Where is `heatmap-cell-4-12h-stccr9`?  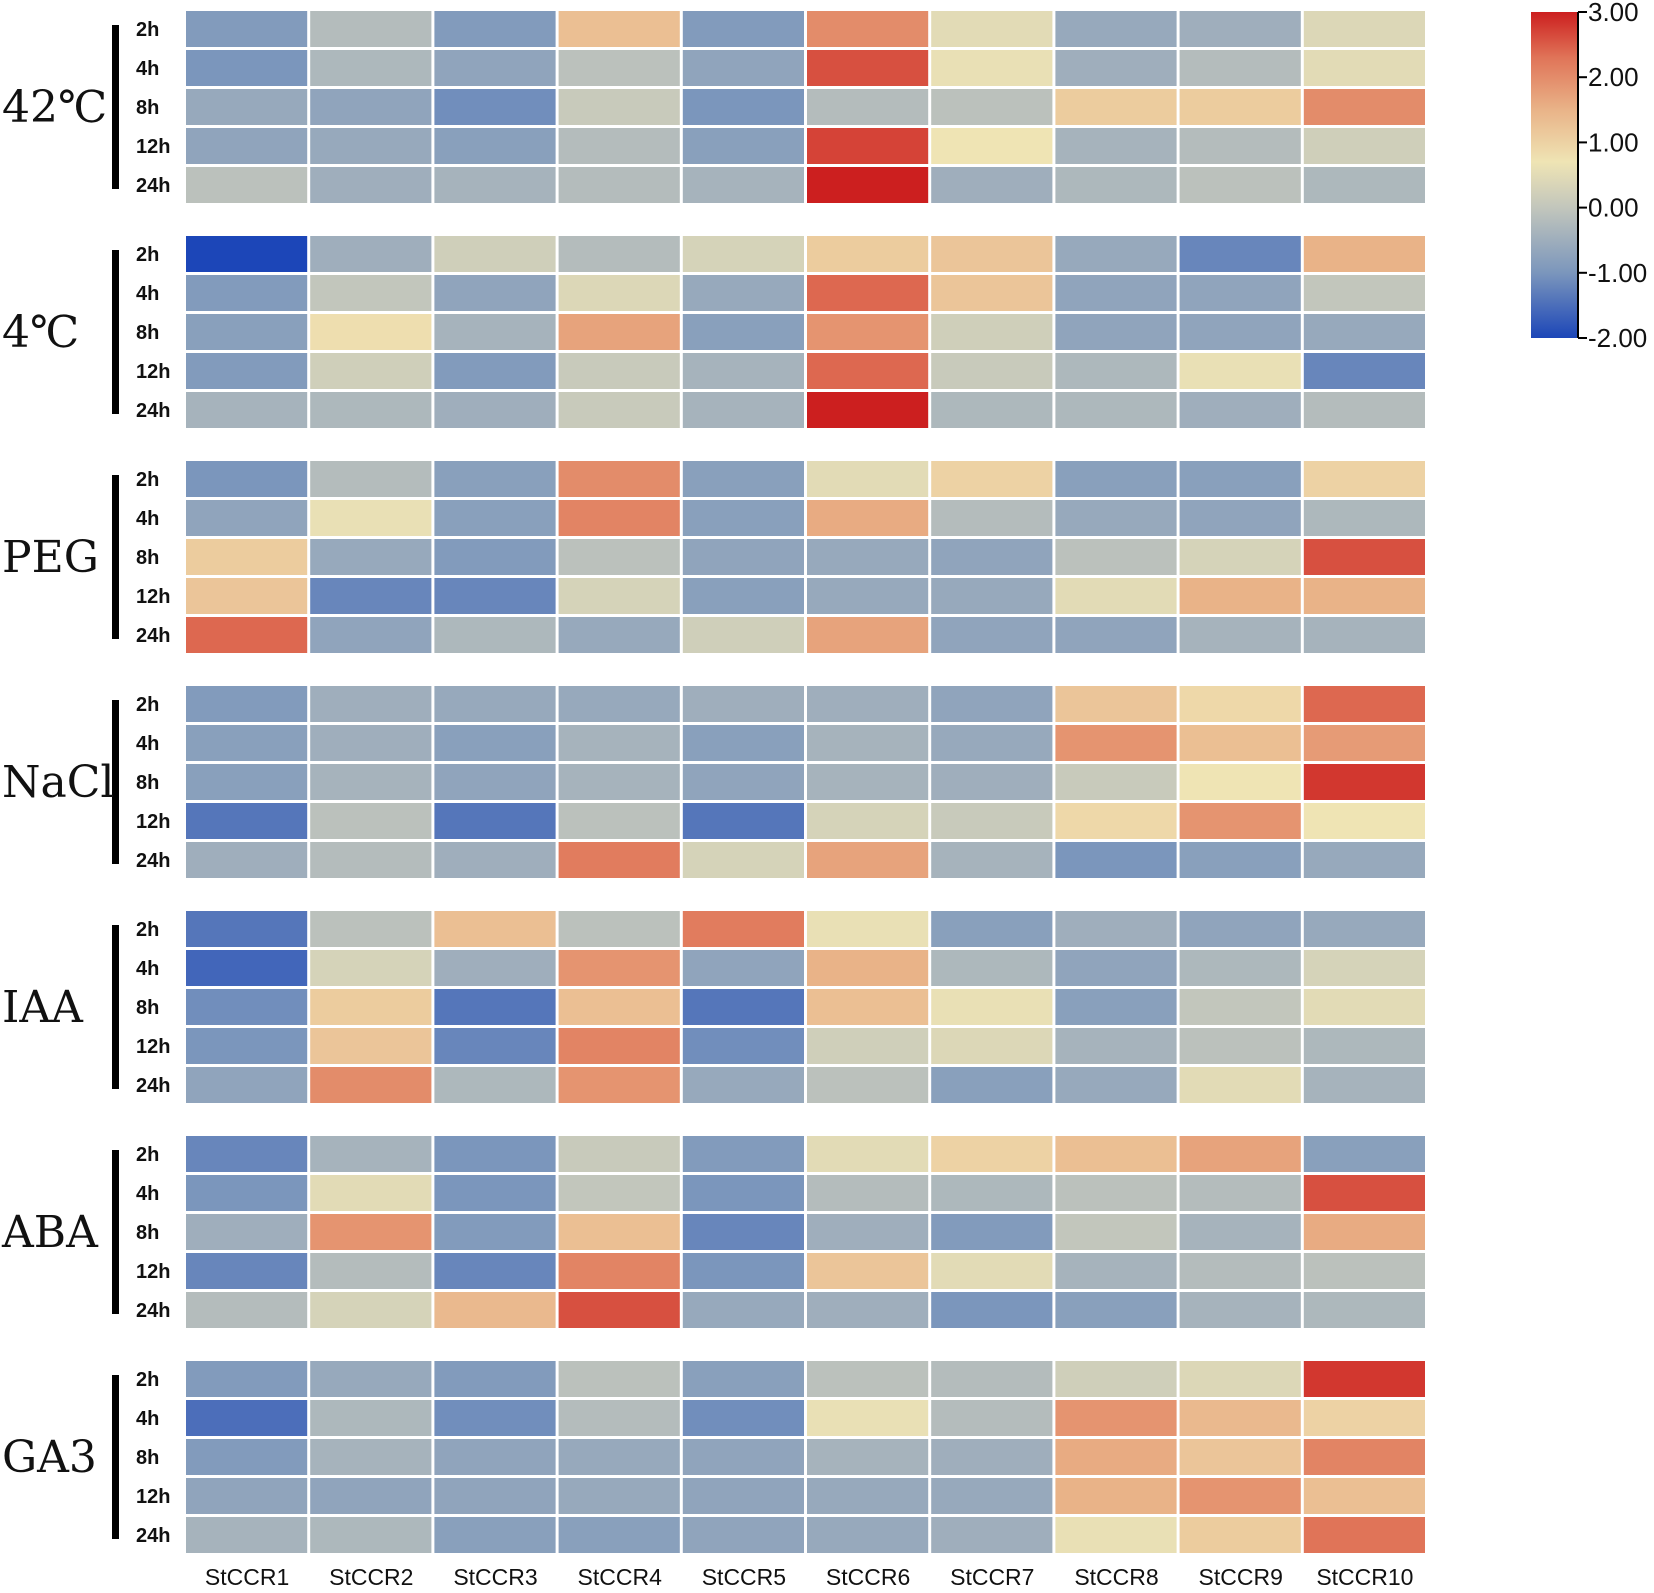
heatmap-cell-4-12h-stccr9 is located at coordinates (1240, 371).